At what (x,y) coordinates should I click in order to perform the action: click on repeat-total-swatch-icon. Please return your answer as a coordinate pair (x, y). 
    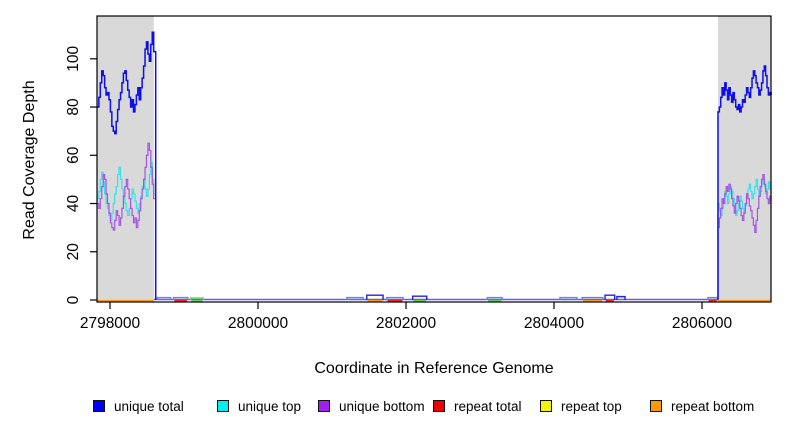
    Looking at the image, I should click on (439, 406).